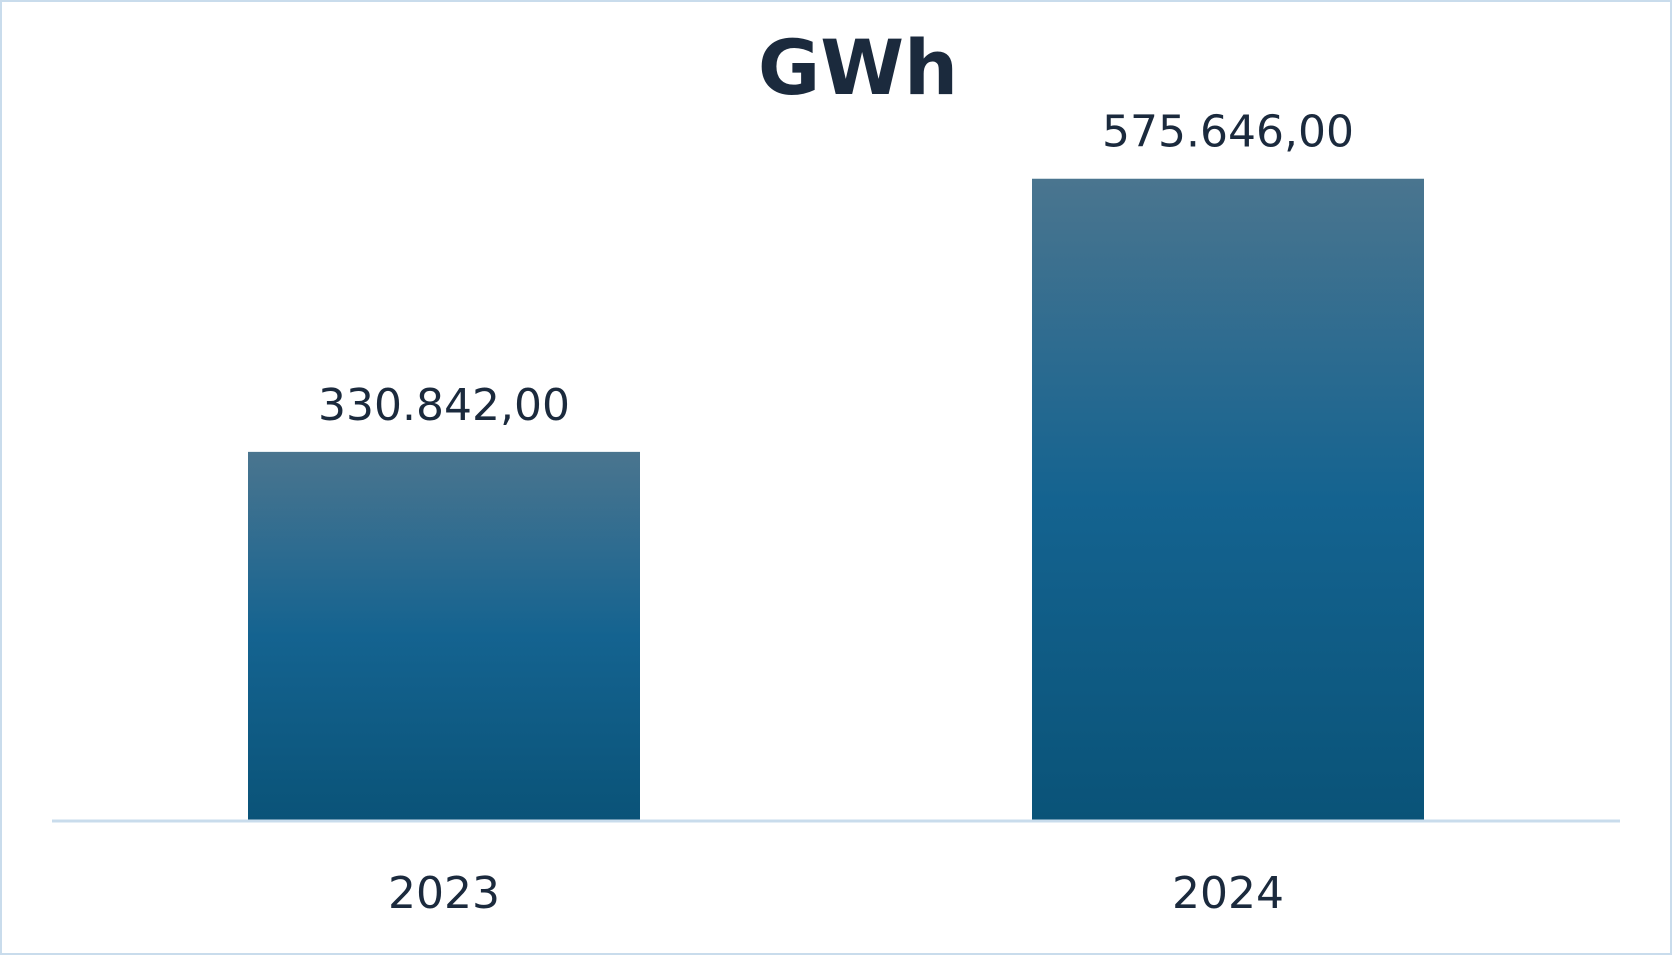 Image resolution: width=1672 pixels, height=955 pixels. I want to click on data-label-2024: 575.646,00, so click(1228, 132).